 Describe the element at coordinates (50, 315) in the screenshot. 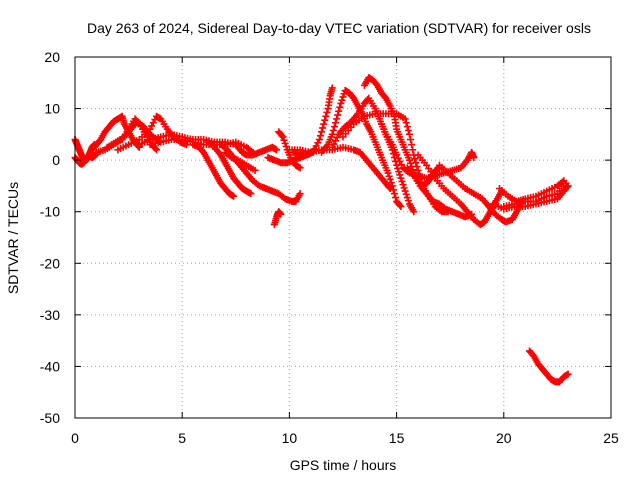

I see `y-tick-label: -30` at that location.